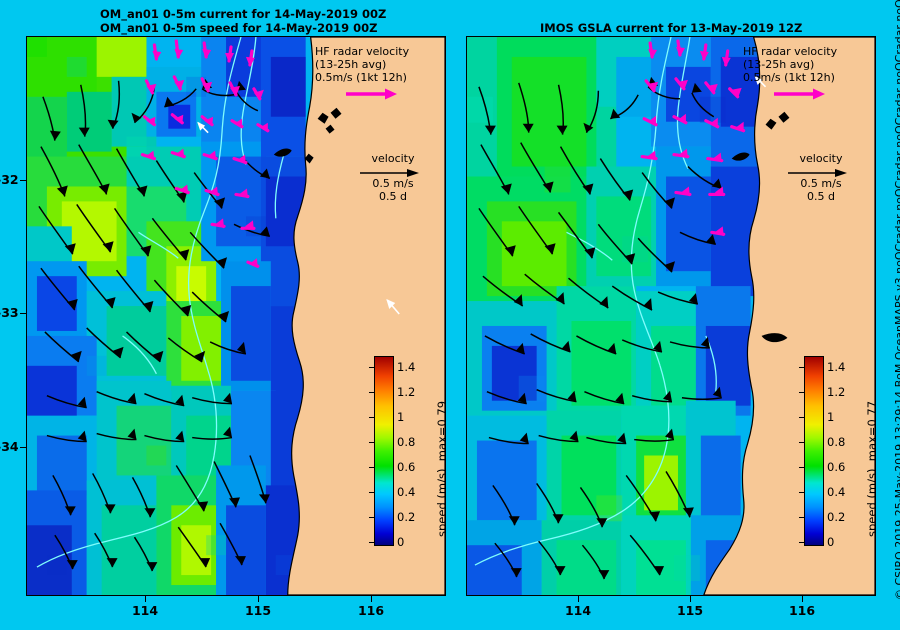 The width and height of the screenshot is (900, 630). Describe the element at coordinates (9, 312) in the screenshot. I see `y-tick-label-33: -33` at that location.